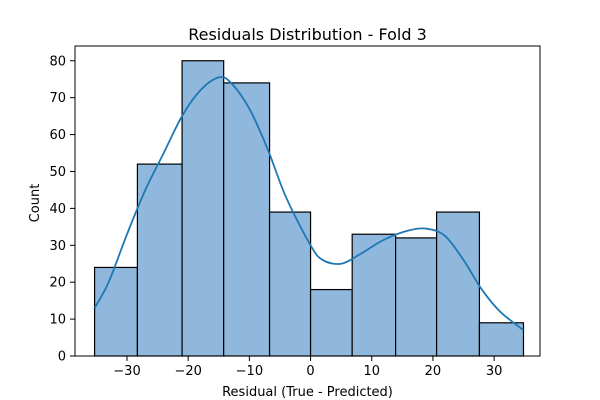  Describe the element at coordinates (126, 371) in the screenshot. I see `x-tick-label-1: −30` at that location.